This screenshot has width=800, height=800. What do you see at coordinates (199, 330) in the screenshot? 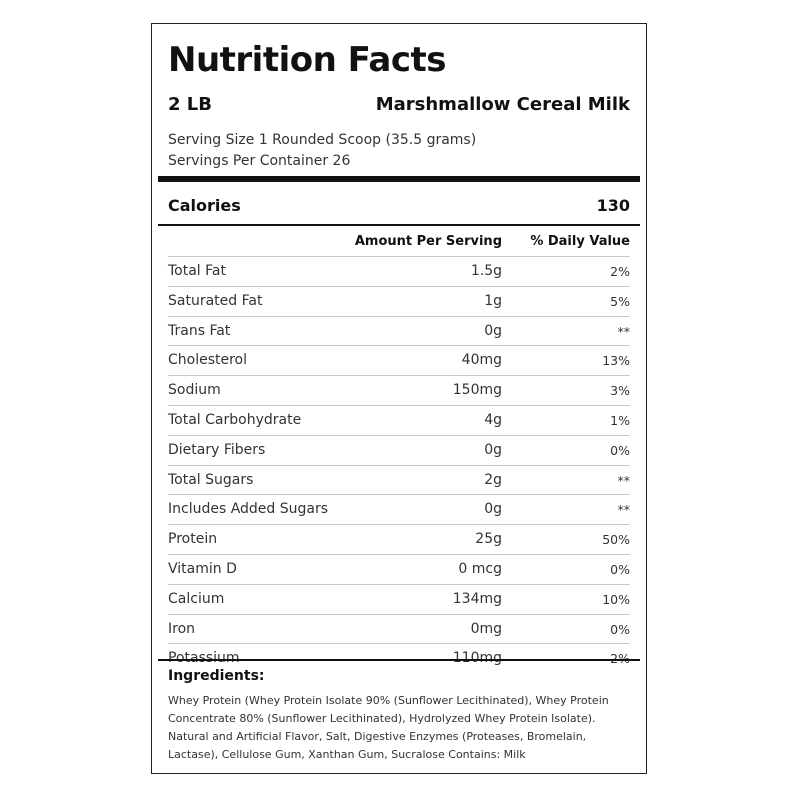
I see `nutrient-name: Trans Fat` at bounding box center [199, 330].